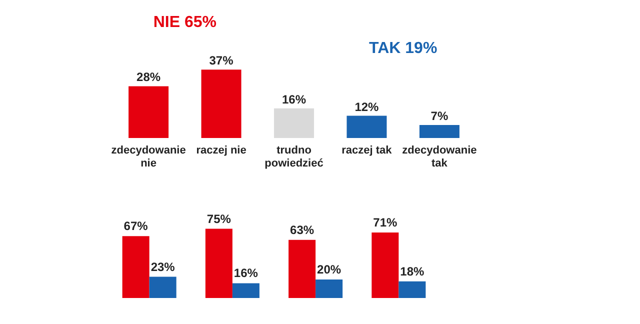 The height and width of the screenshot is (324, 640). What do you see at coordinates (329, 269) in the screenshot?
I see `data-label: 20%` at bounding box center [329, 269].